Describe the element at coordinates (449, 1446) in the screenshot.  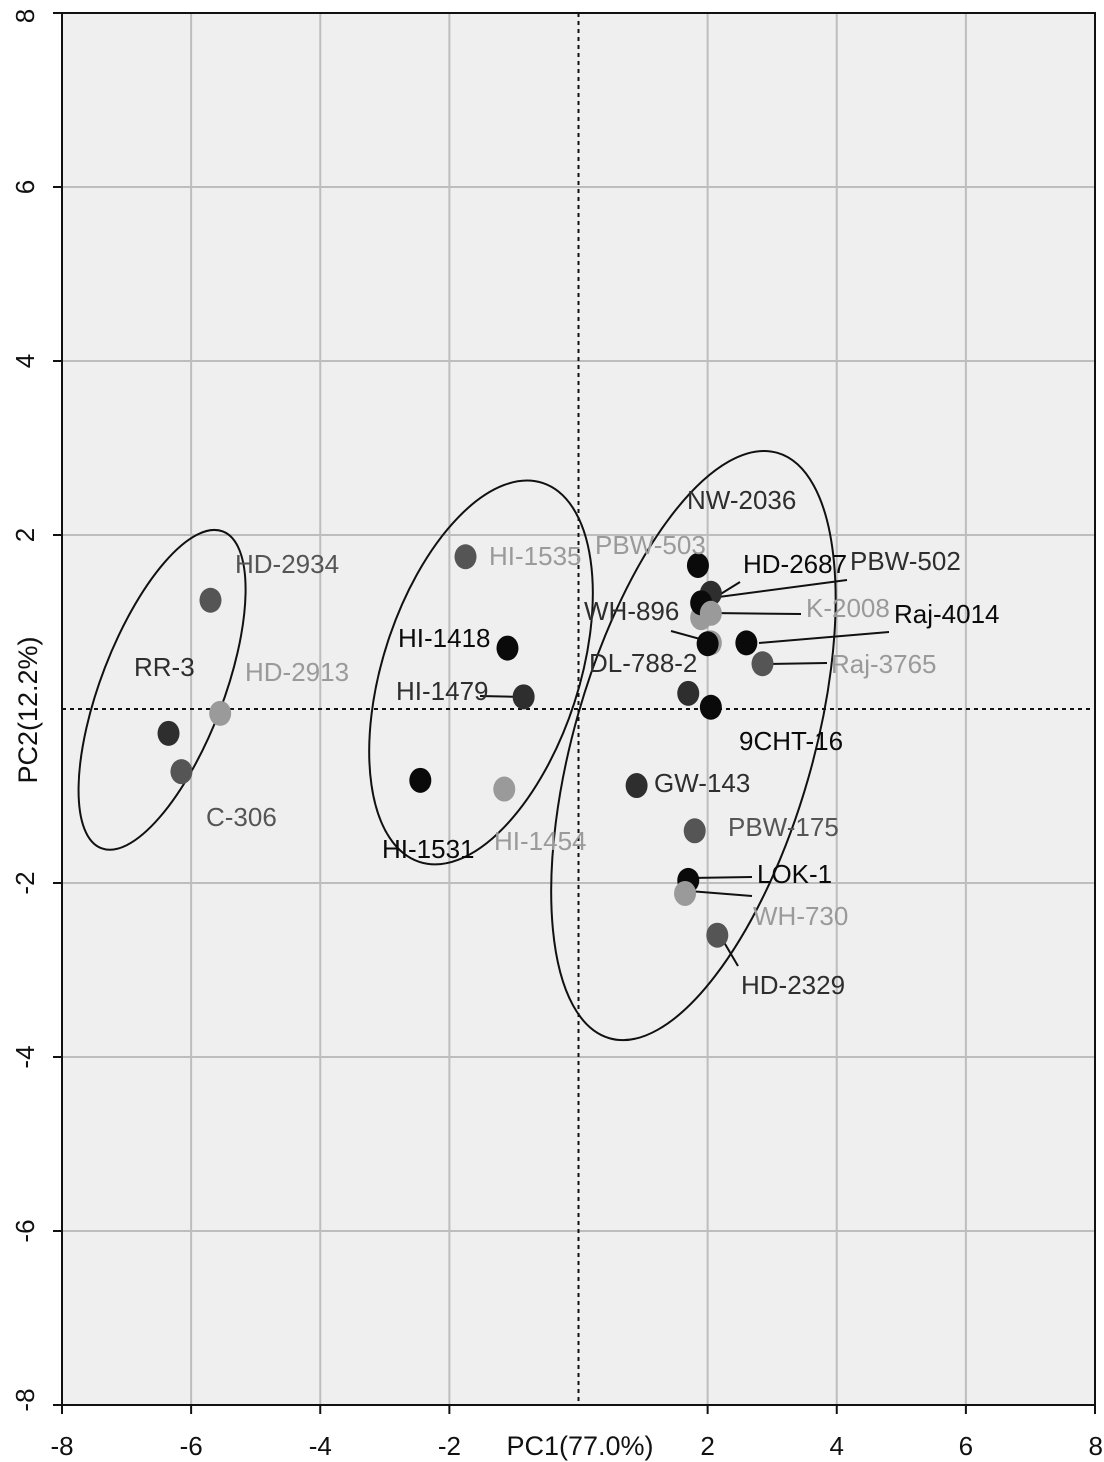
I see `x-tick-label: -2` at that location.